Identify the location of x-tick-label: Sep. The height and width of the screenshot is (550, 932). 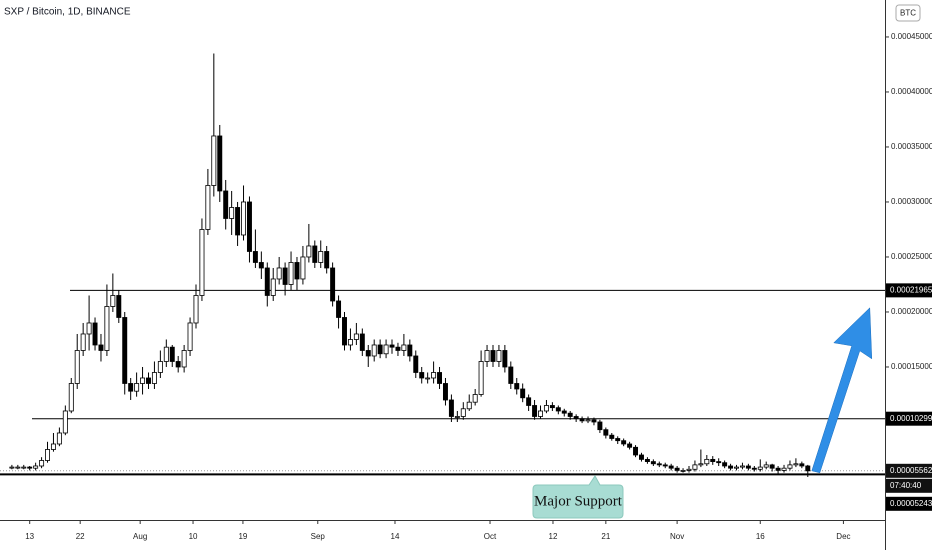
(318, 536).